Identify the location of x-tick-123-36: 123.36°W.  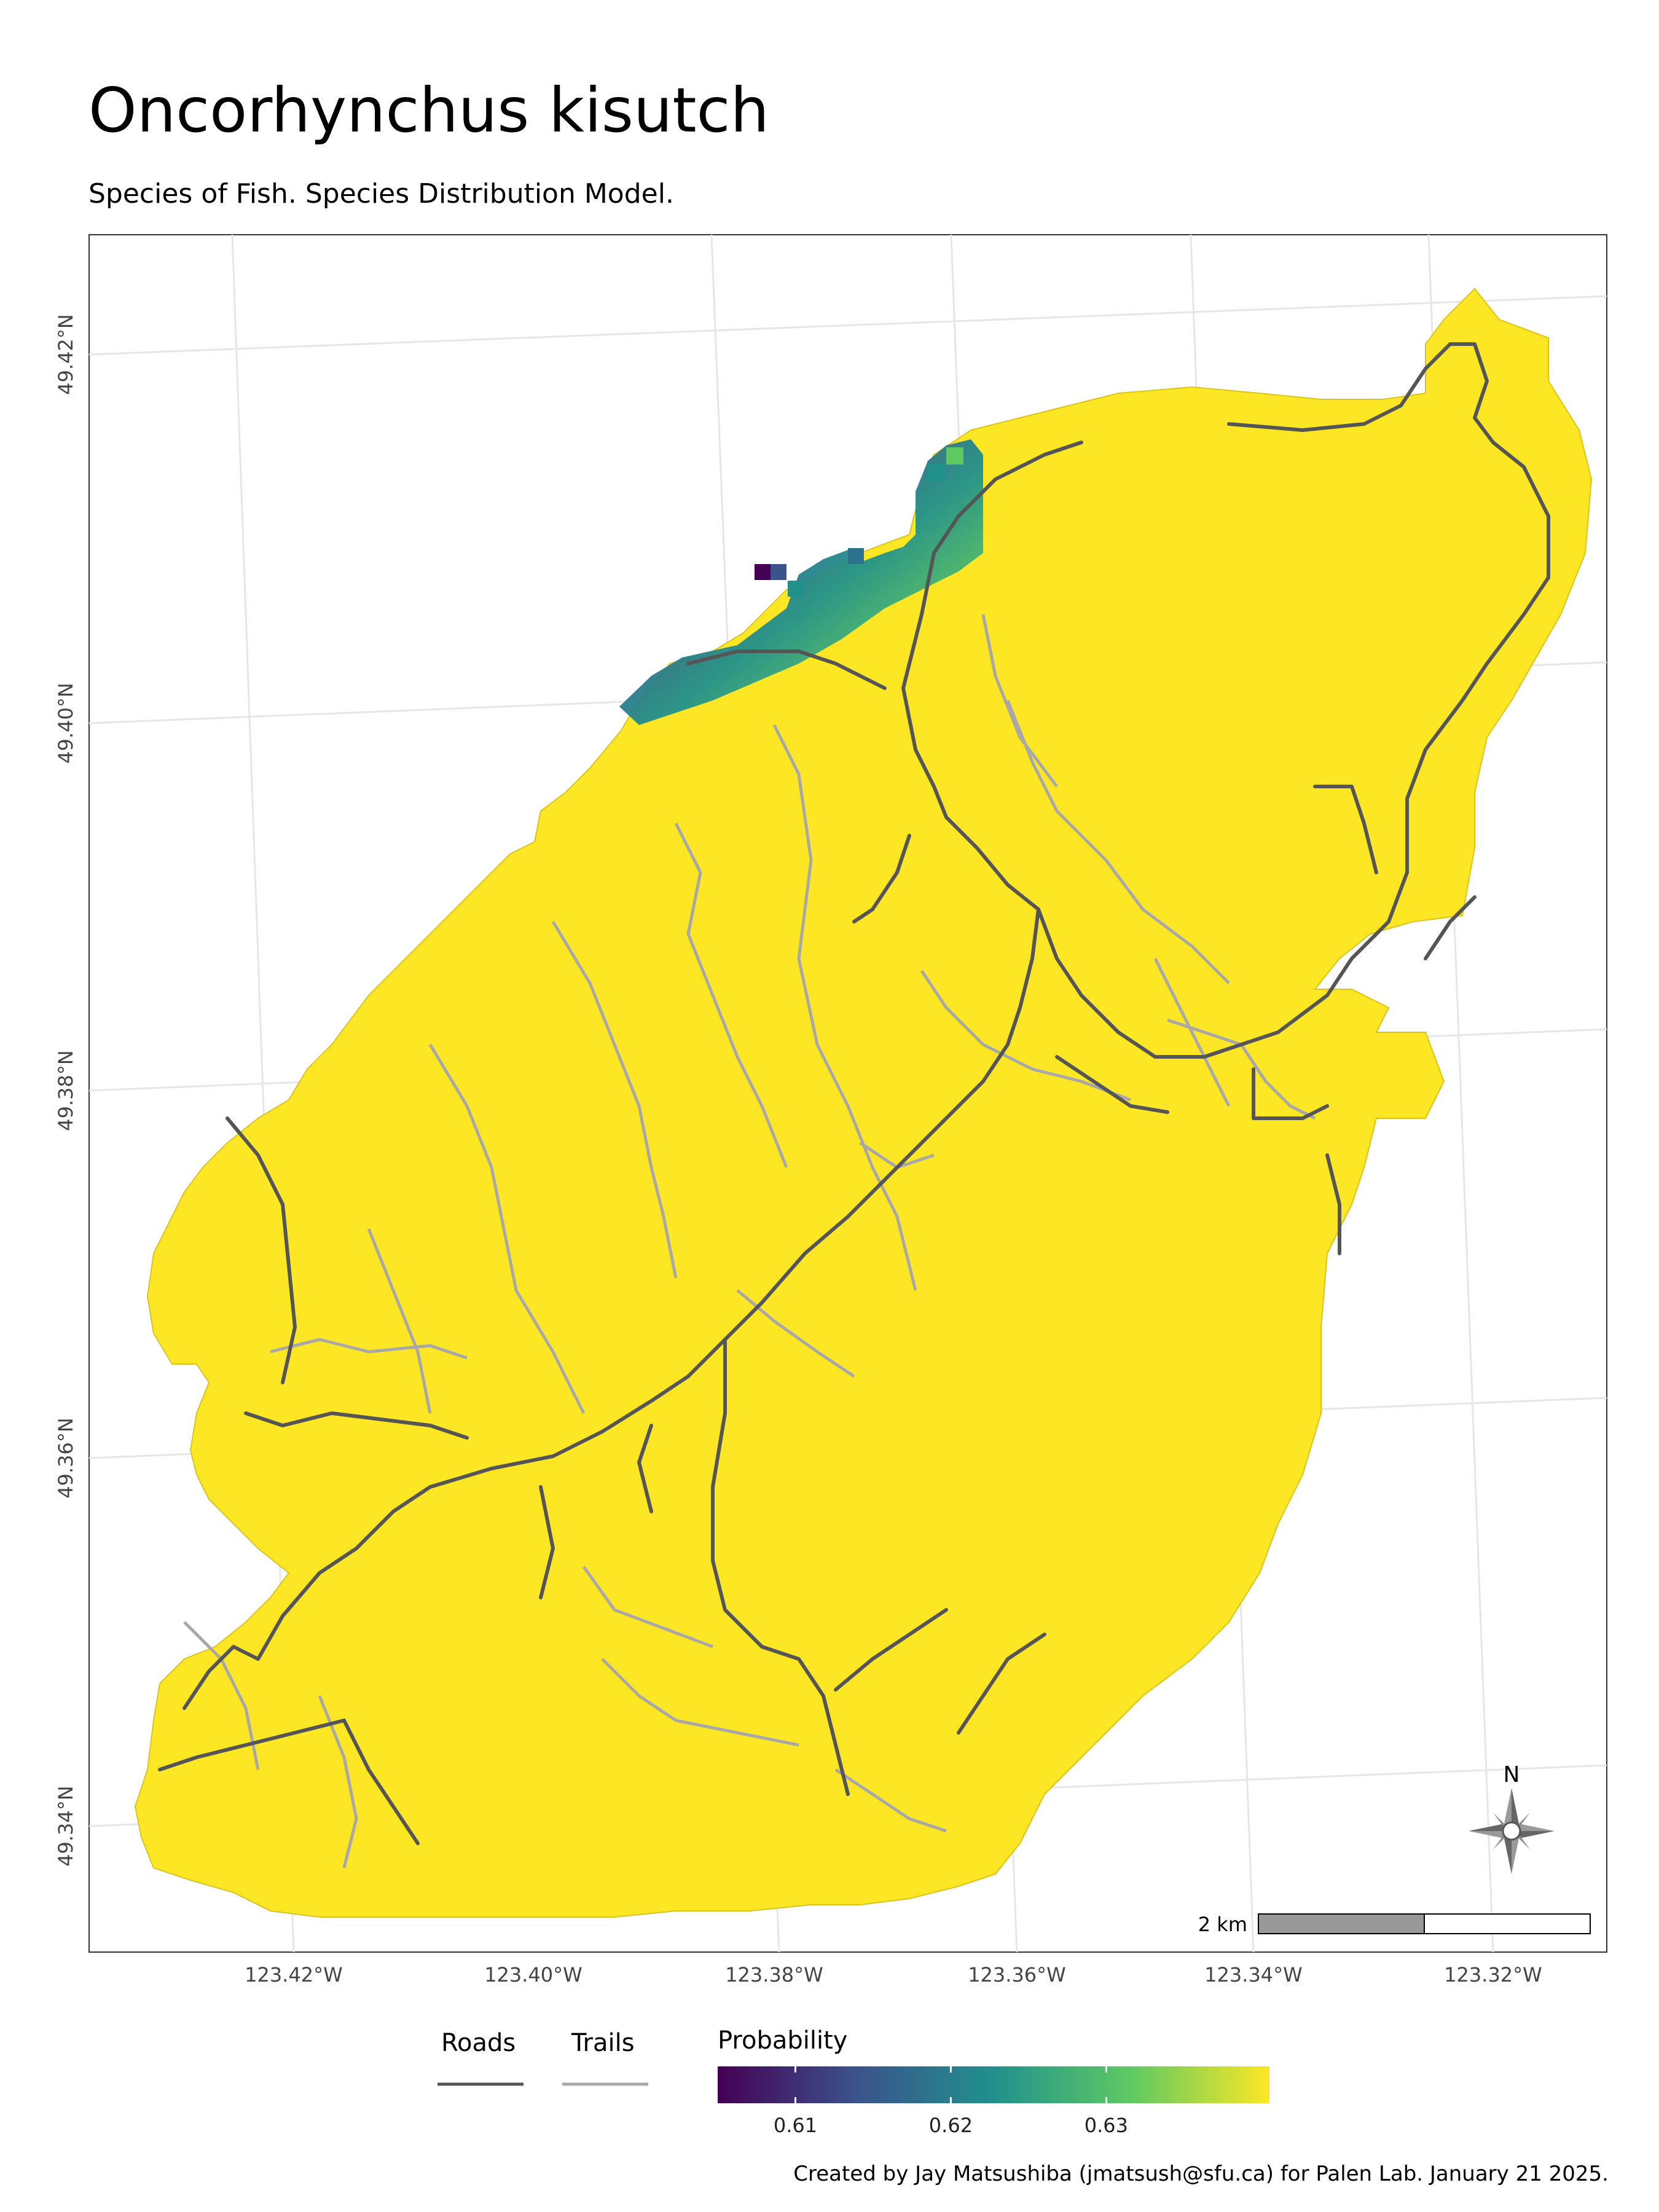
(1017, 1974).